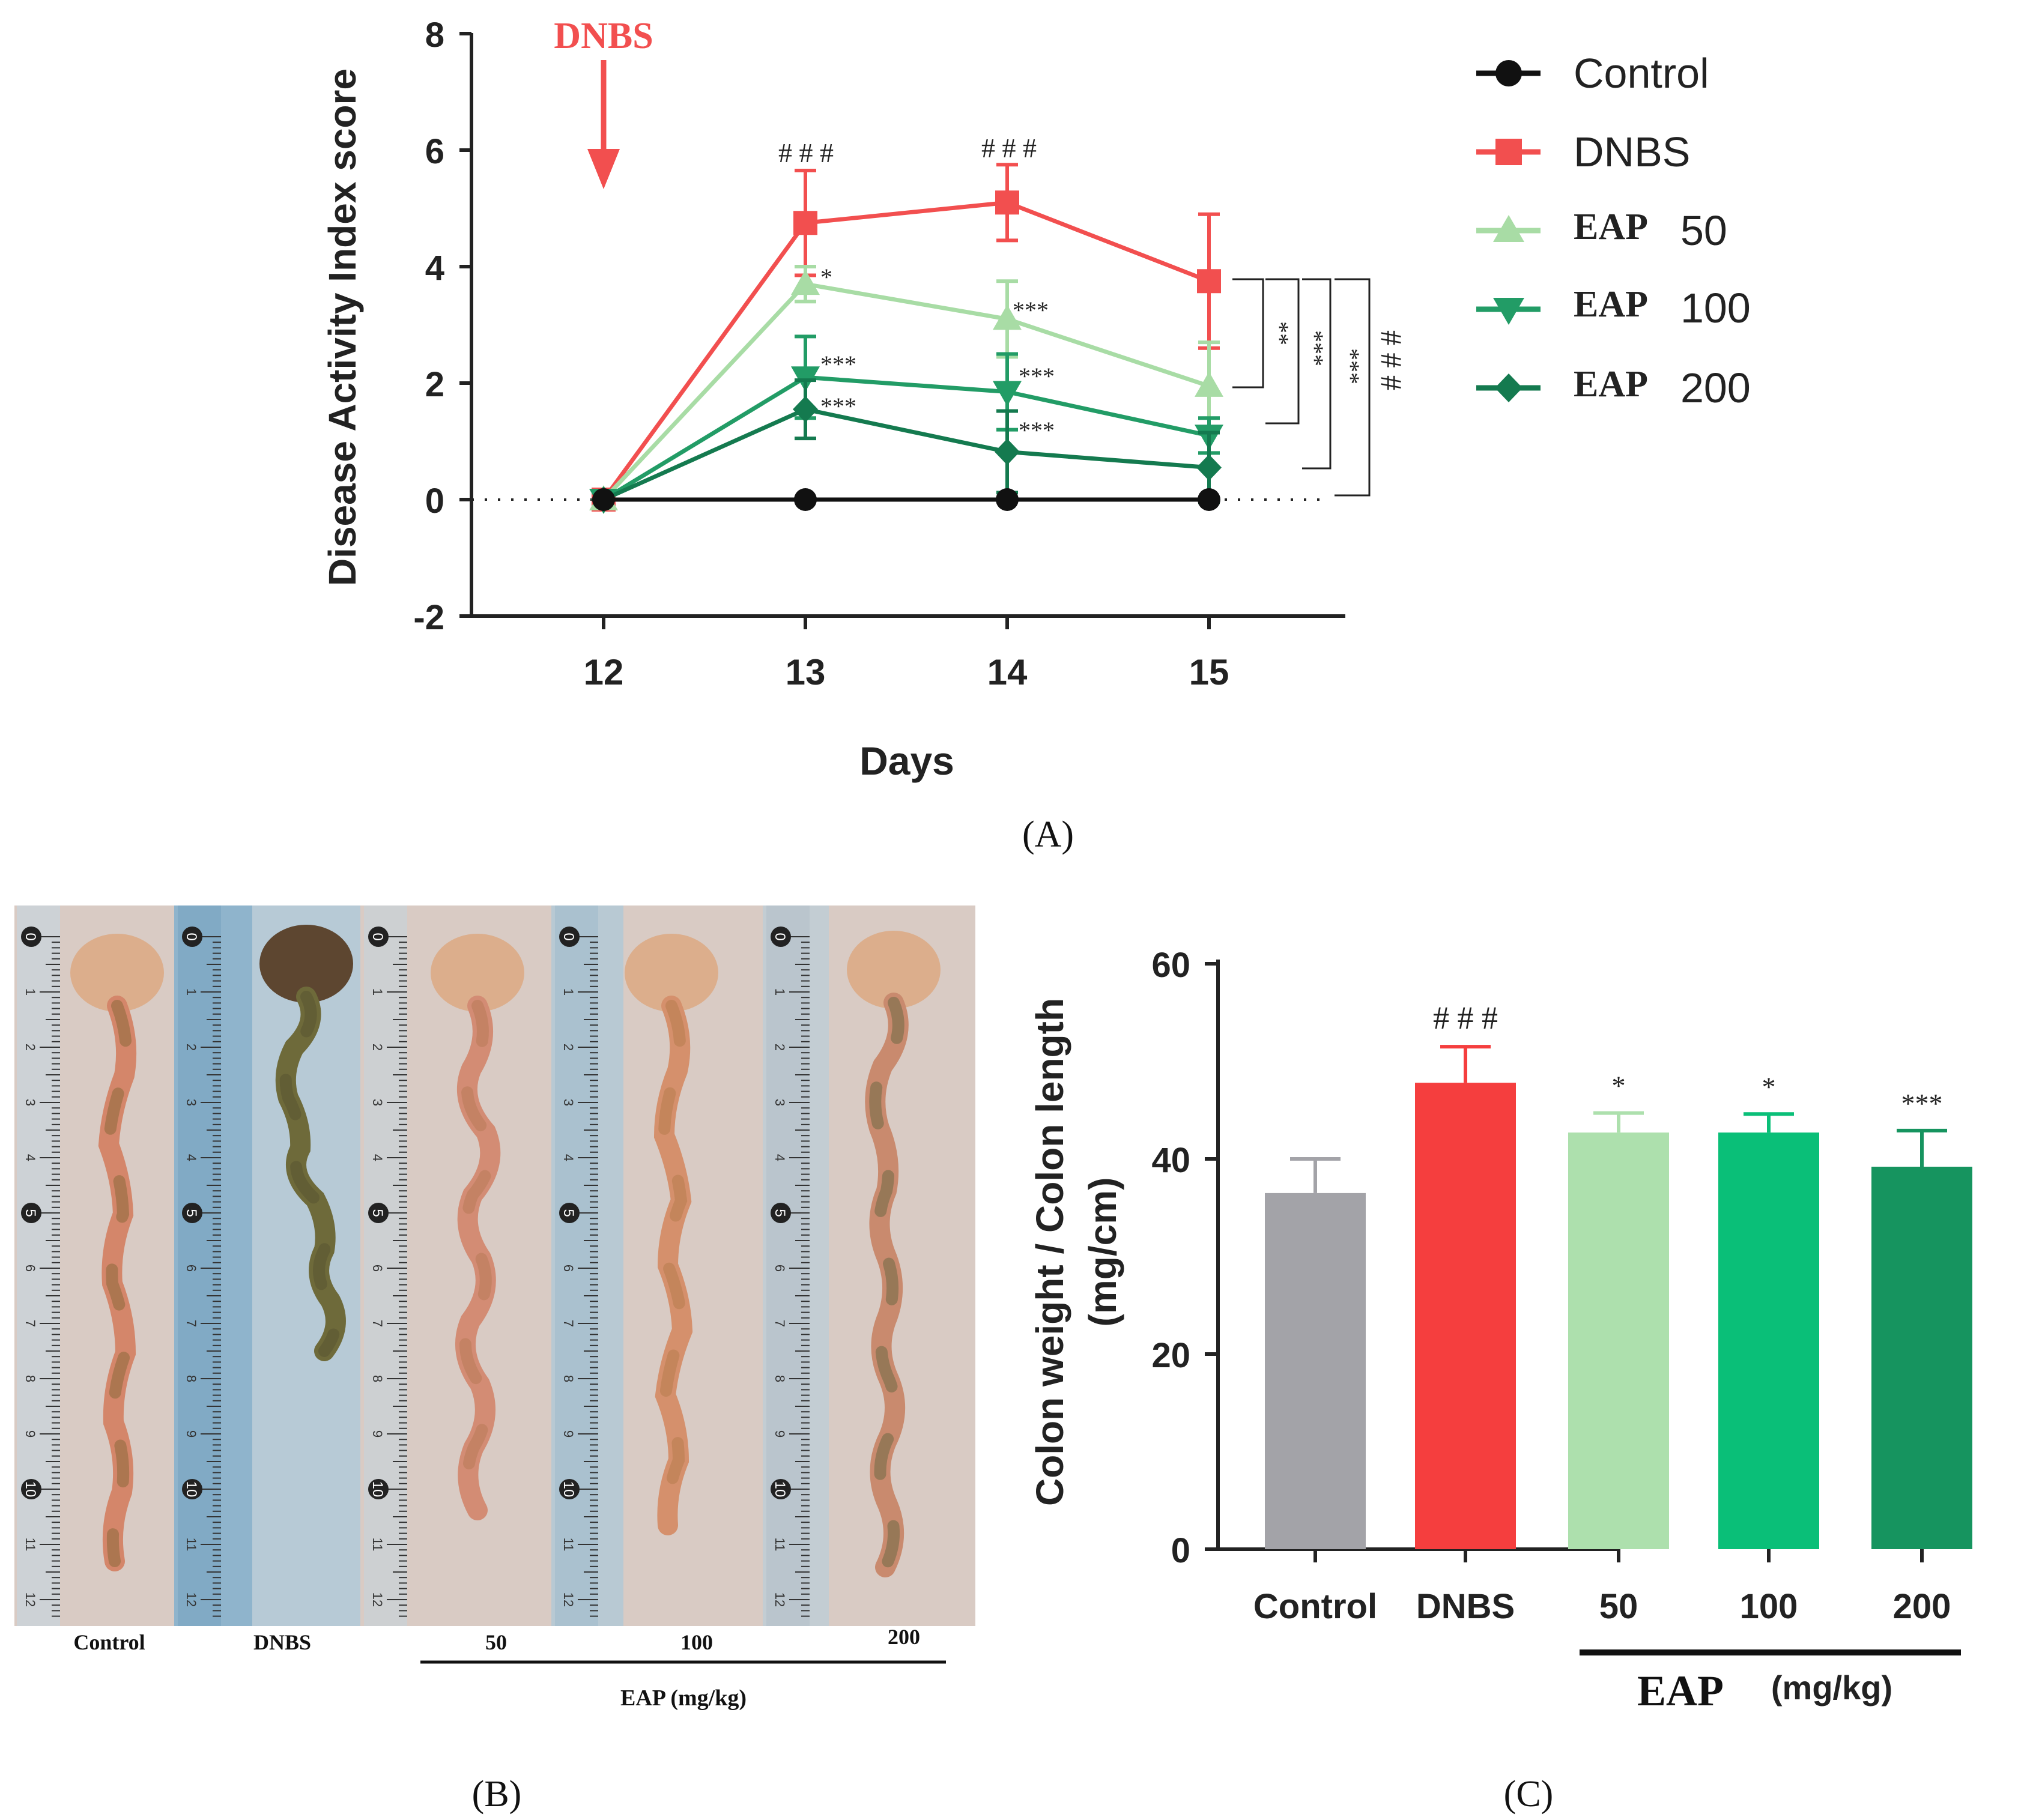 This screenshot has width=2033, height=1820. Describe the element at coordinates (306, 1143) in the screenshot. I see `b-colon-dnbs` at that location.